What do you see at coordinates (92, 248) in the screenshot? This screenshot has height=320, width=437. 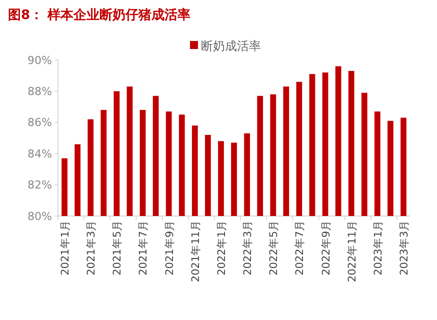 I see `x-tick-label: 2021年3月` at bounding box center [92, 248].